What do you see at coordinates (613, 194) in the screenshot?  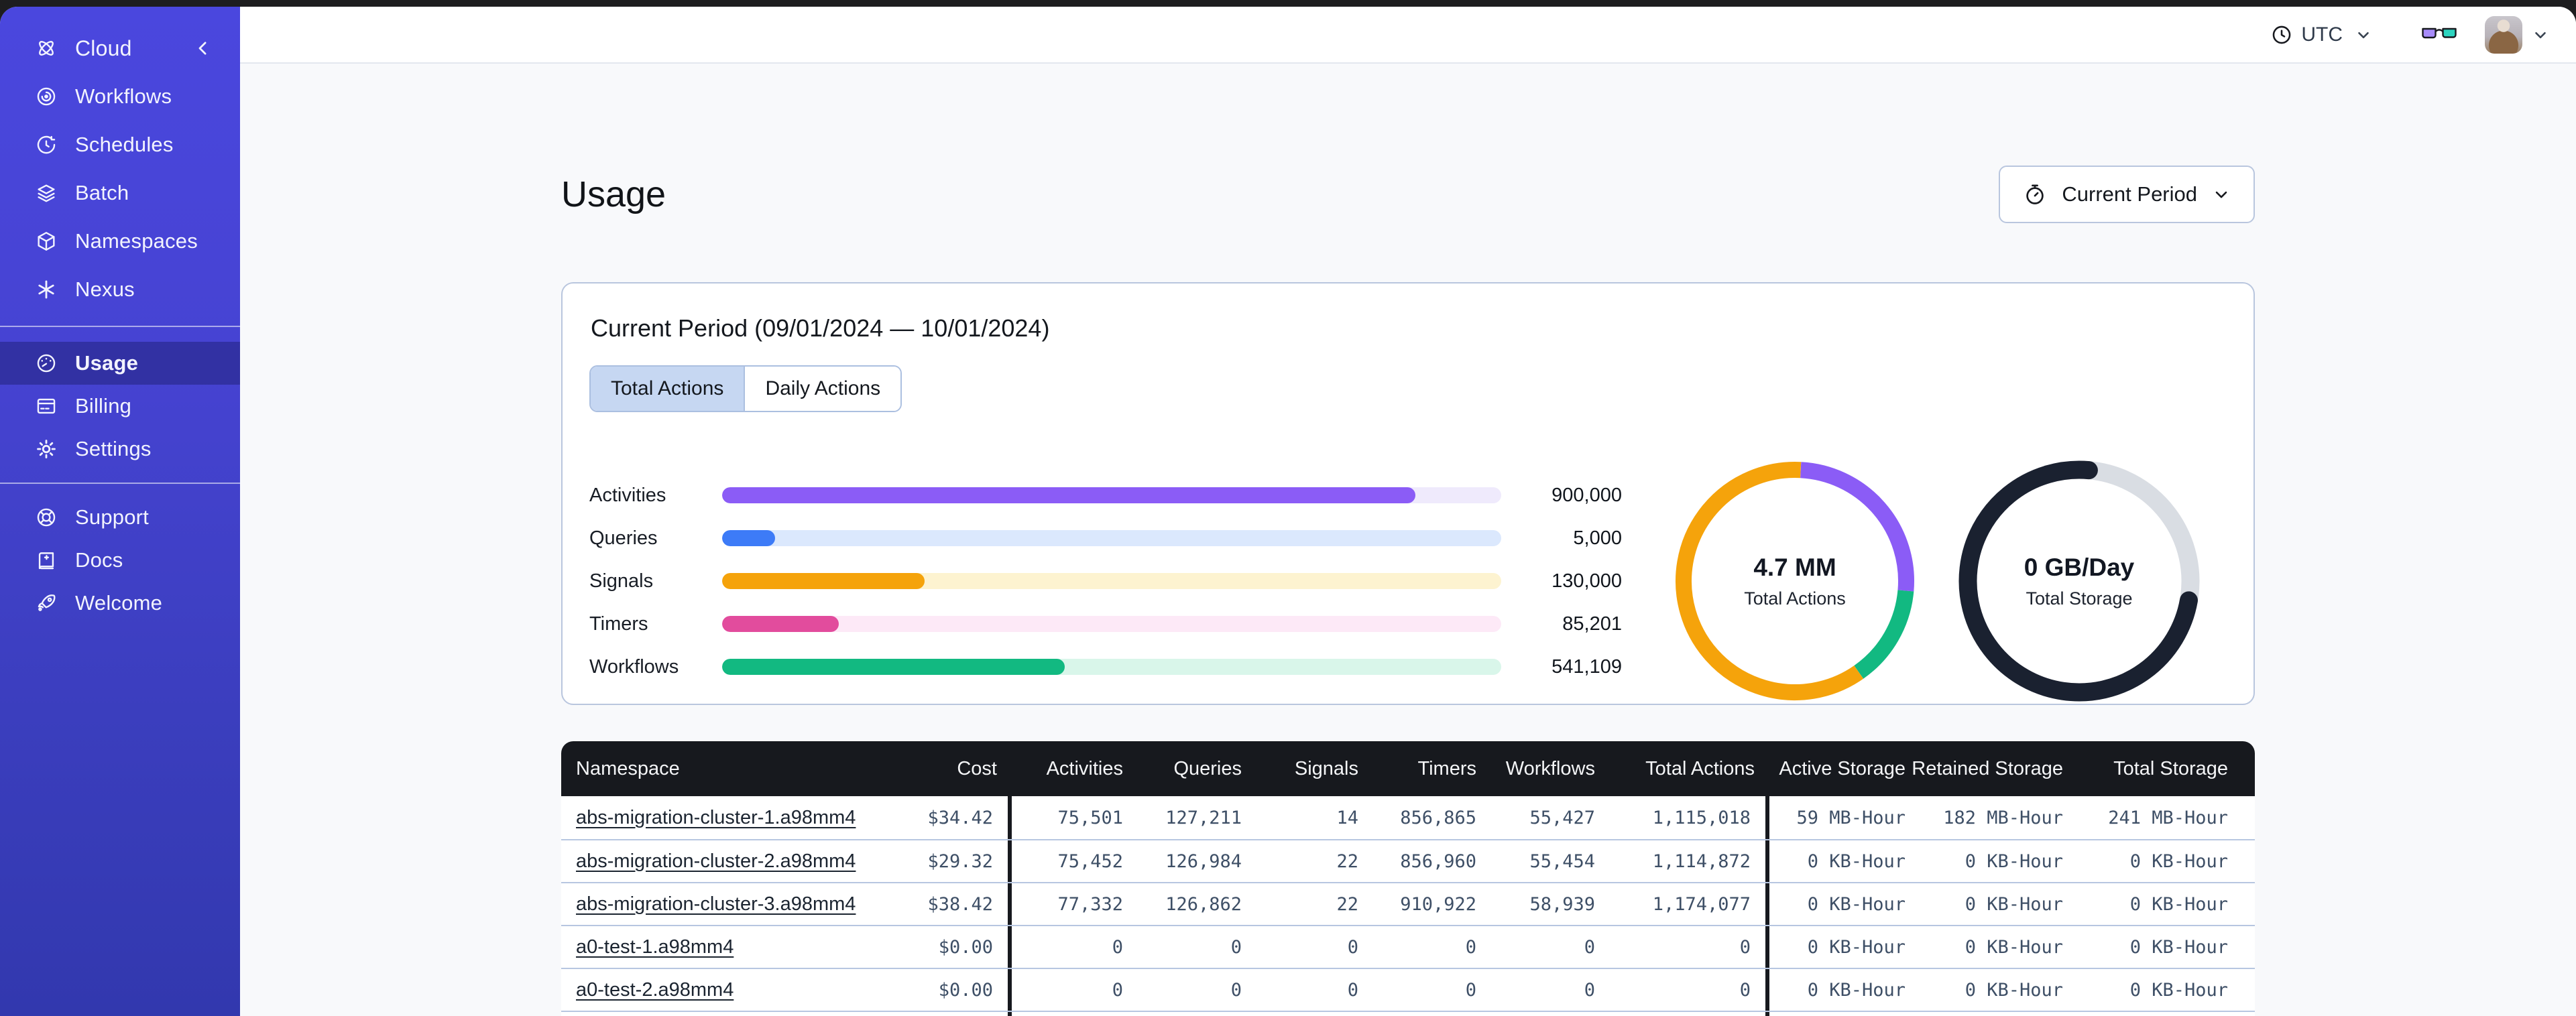 I see `page-title: Usage` at bounding box center [613, 194].